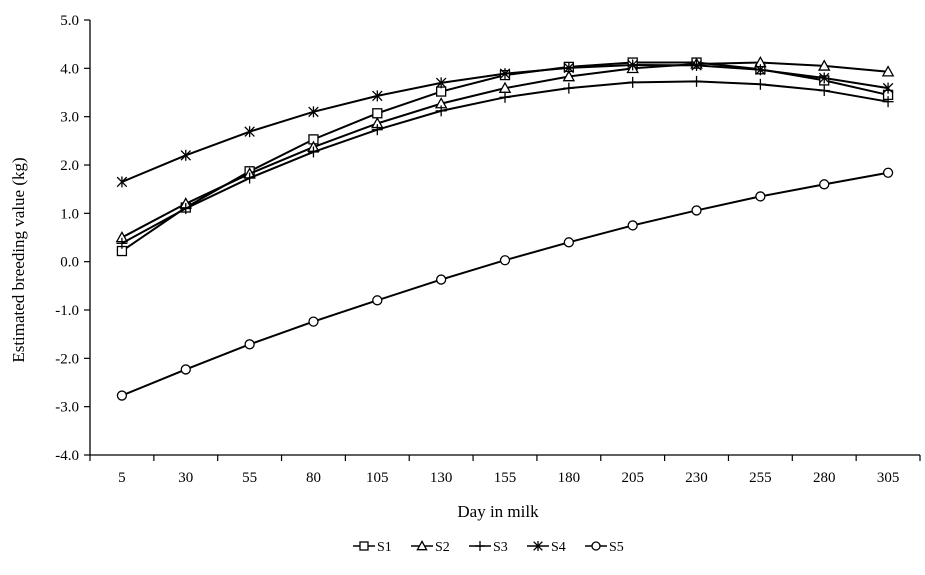 The image size is (925, 575). Describe the element at coordinates (69, 263) in the screenshot. I see `y-tick-label: 0.0` at that location.